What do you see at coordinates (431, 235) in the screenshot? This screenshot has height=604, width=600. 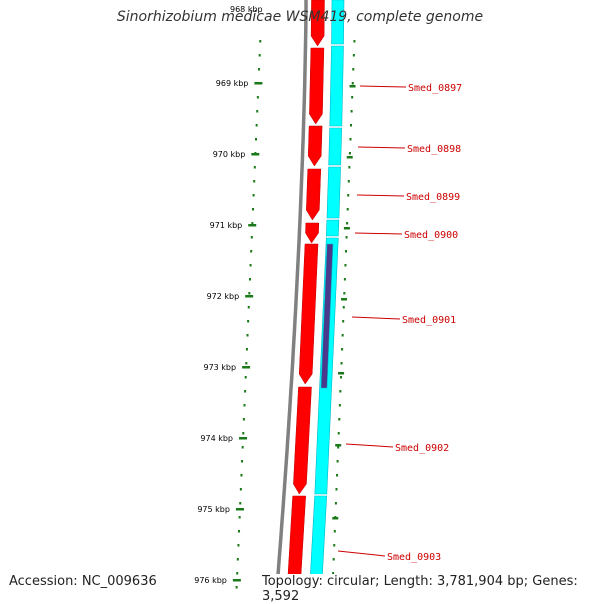 I see `gene-label: Smed_0900` at bounding box center [431, 235].